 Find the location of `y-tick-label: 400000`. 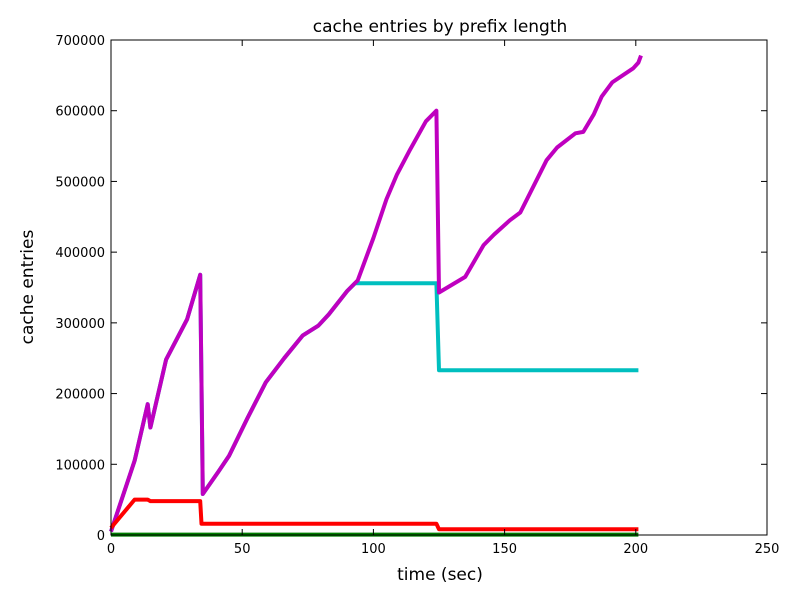

y-tick-label: 400000 is located at coordinates (80, 253).